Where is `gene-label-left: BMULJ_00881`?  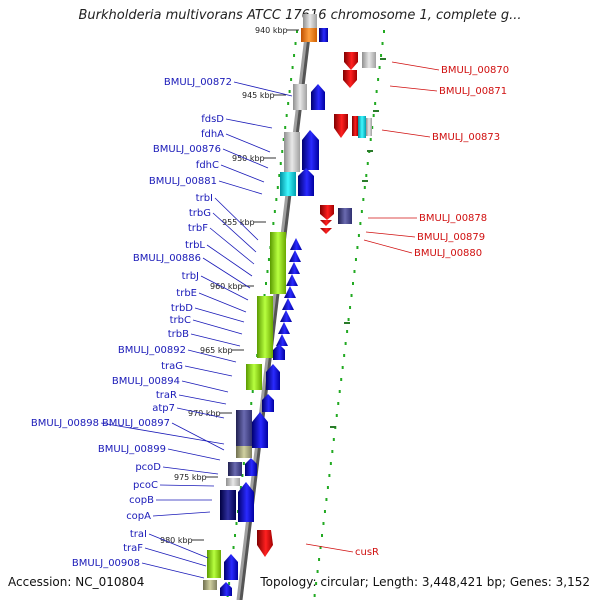 gene-label-left: BMULJ_00881 is located at coordinates (183, 181).